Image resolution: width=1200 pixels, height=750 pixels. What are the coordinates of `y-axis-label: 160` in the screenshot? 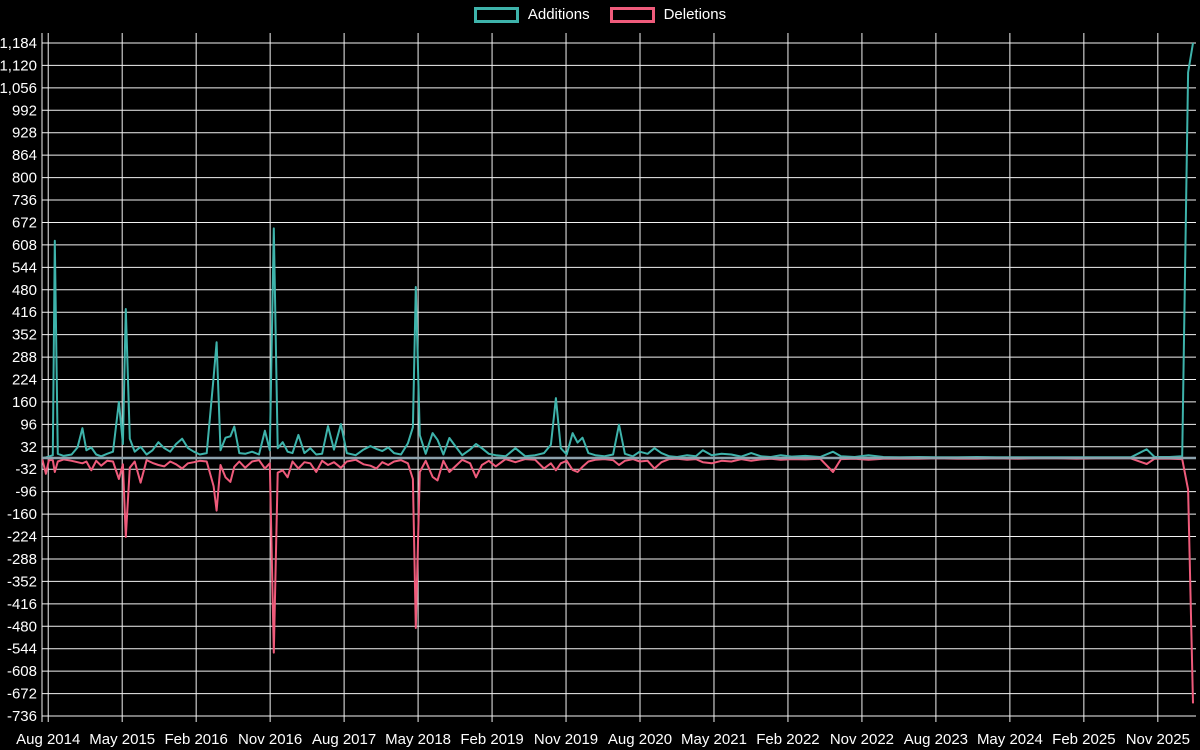 It's located at (24, 402).